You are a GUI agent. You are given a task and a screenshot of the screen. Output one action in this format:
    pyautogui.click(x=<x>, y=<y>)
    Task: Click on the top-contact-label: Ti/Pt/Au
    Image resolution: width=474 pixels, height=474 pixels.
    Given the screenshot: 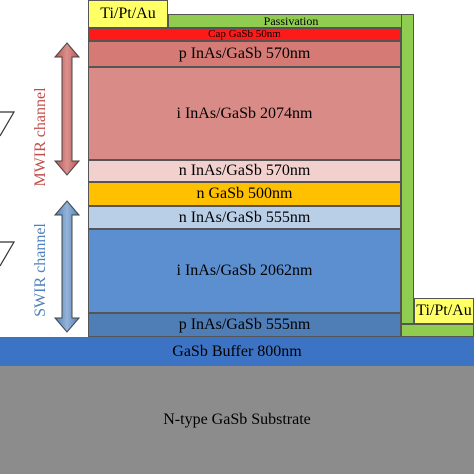 What is the action you would take?
    pyautogui.click(x=128, y=13)
    